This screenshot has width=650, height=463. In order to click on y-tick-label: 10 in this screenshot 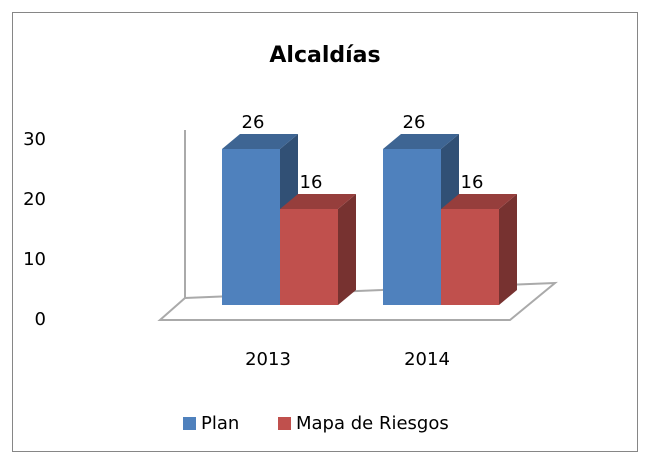, I will do `click(34, 259)`.